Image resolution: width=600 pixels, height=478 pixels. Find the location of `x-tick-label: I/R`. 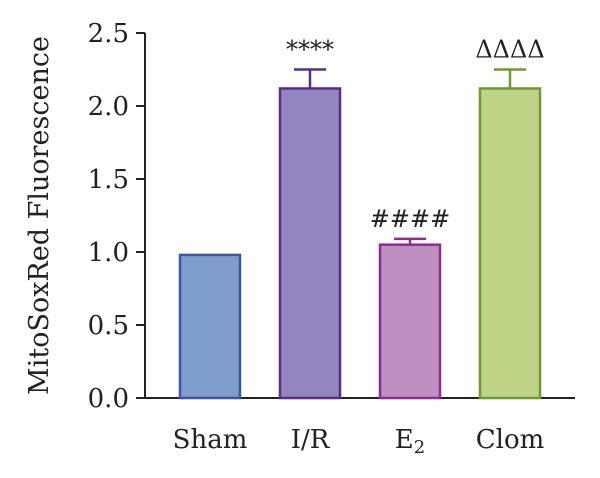

x-tick-label: I/R is located at coordinates (311, 440).